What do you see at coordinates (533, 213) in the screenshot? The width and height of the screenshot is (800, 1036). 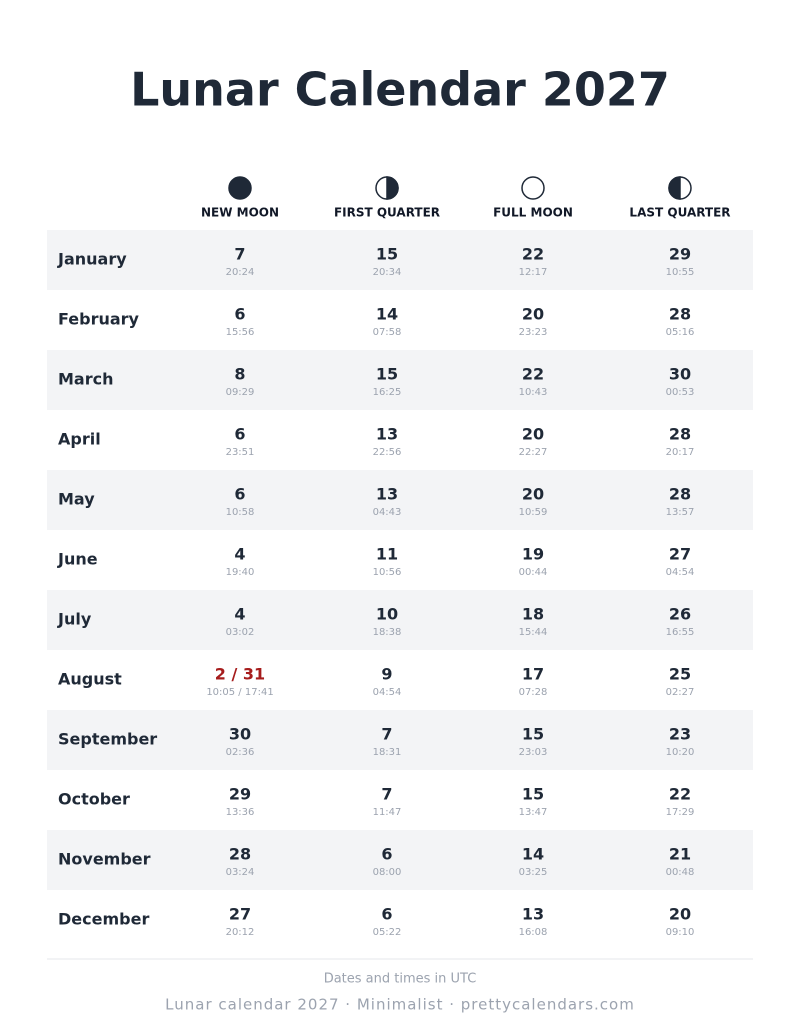 I see `column-header: FULL MOON` at bounding box center [533, 213].